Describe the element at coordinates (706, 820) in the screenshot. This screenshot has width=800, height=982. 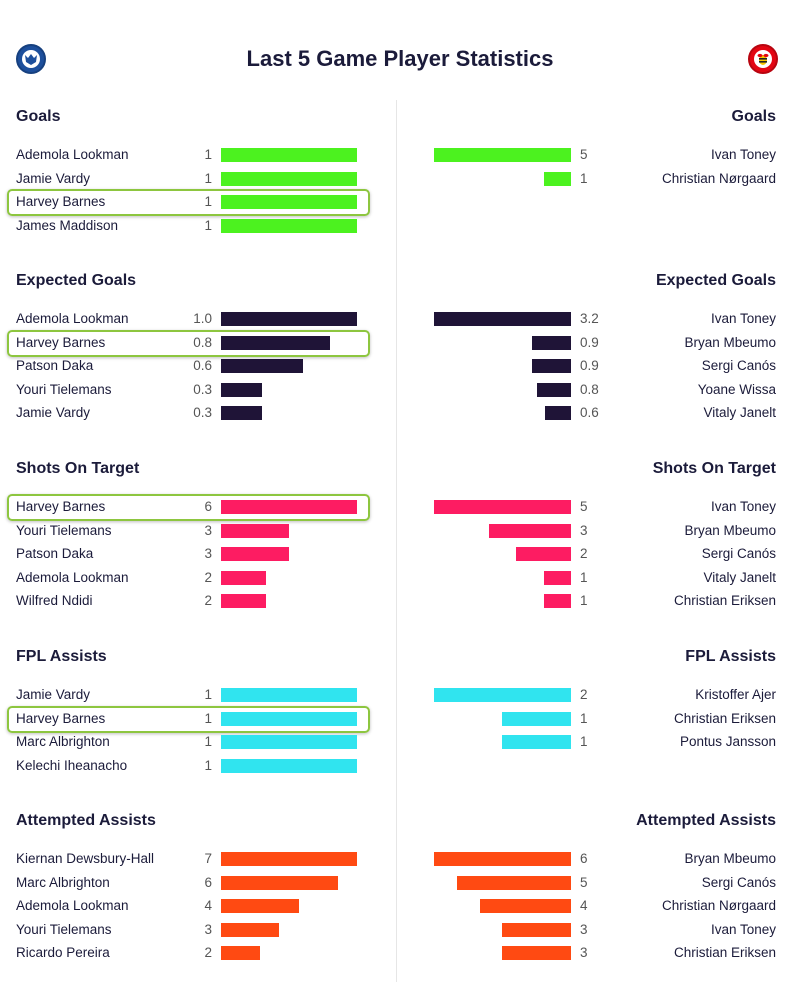
I see `attempted_assists-title-right: Attempted Assists` at that location.